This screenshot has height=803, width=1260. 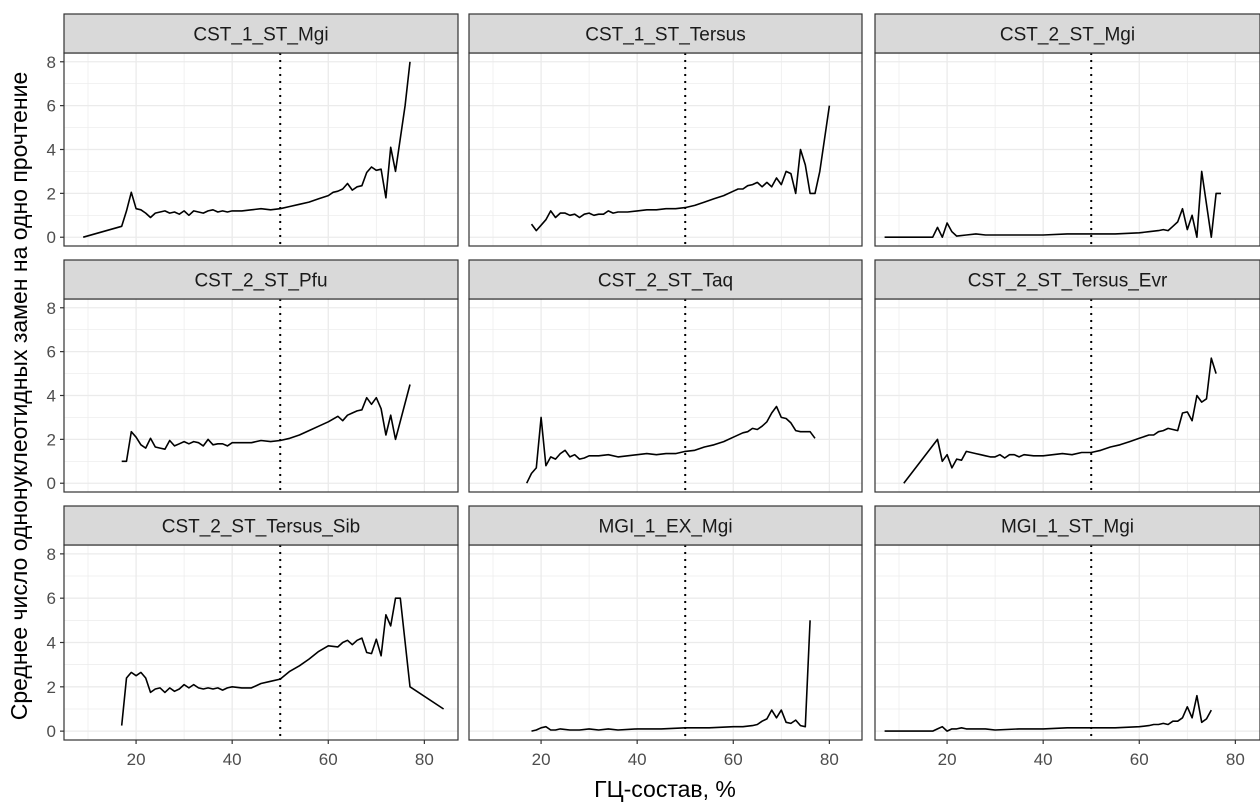 I want to click on facet-panel: MGI_1_ST_Mgi 20 40 60 80, so click(x=1067, y=637).